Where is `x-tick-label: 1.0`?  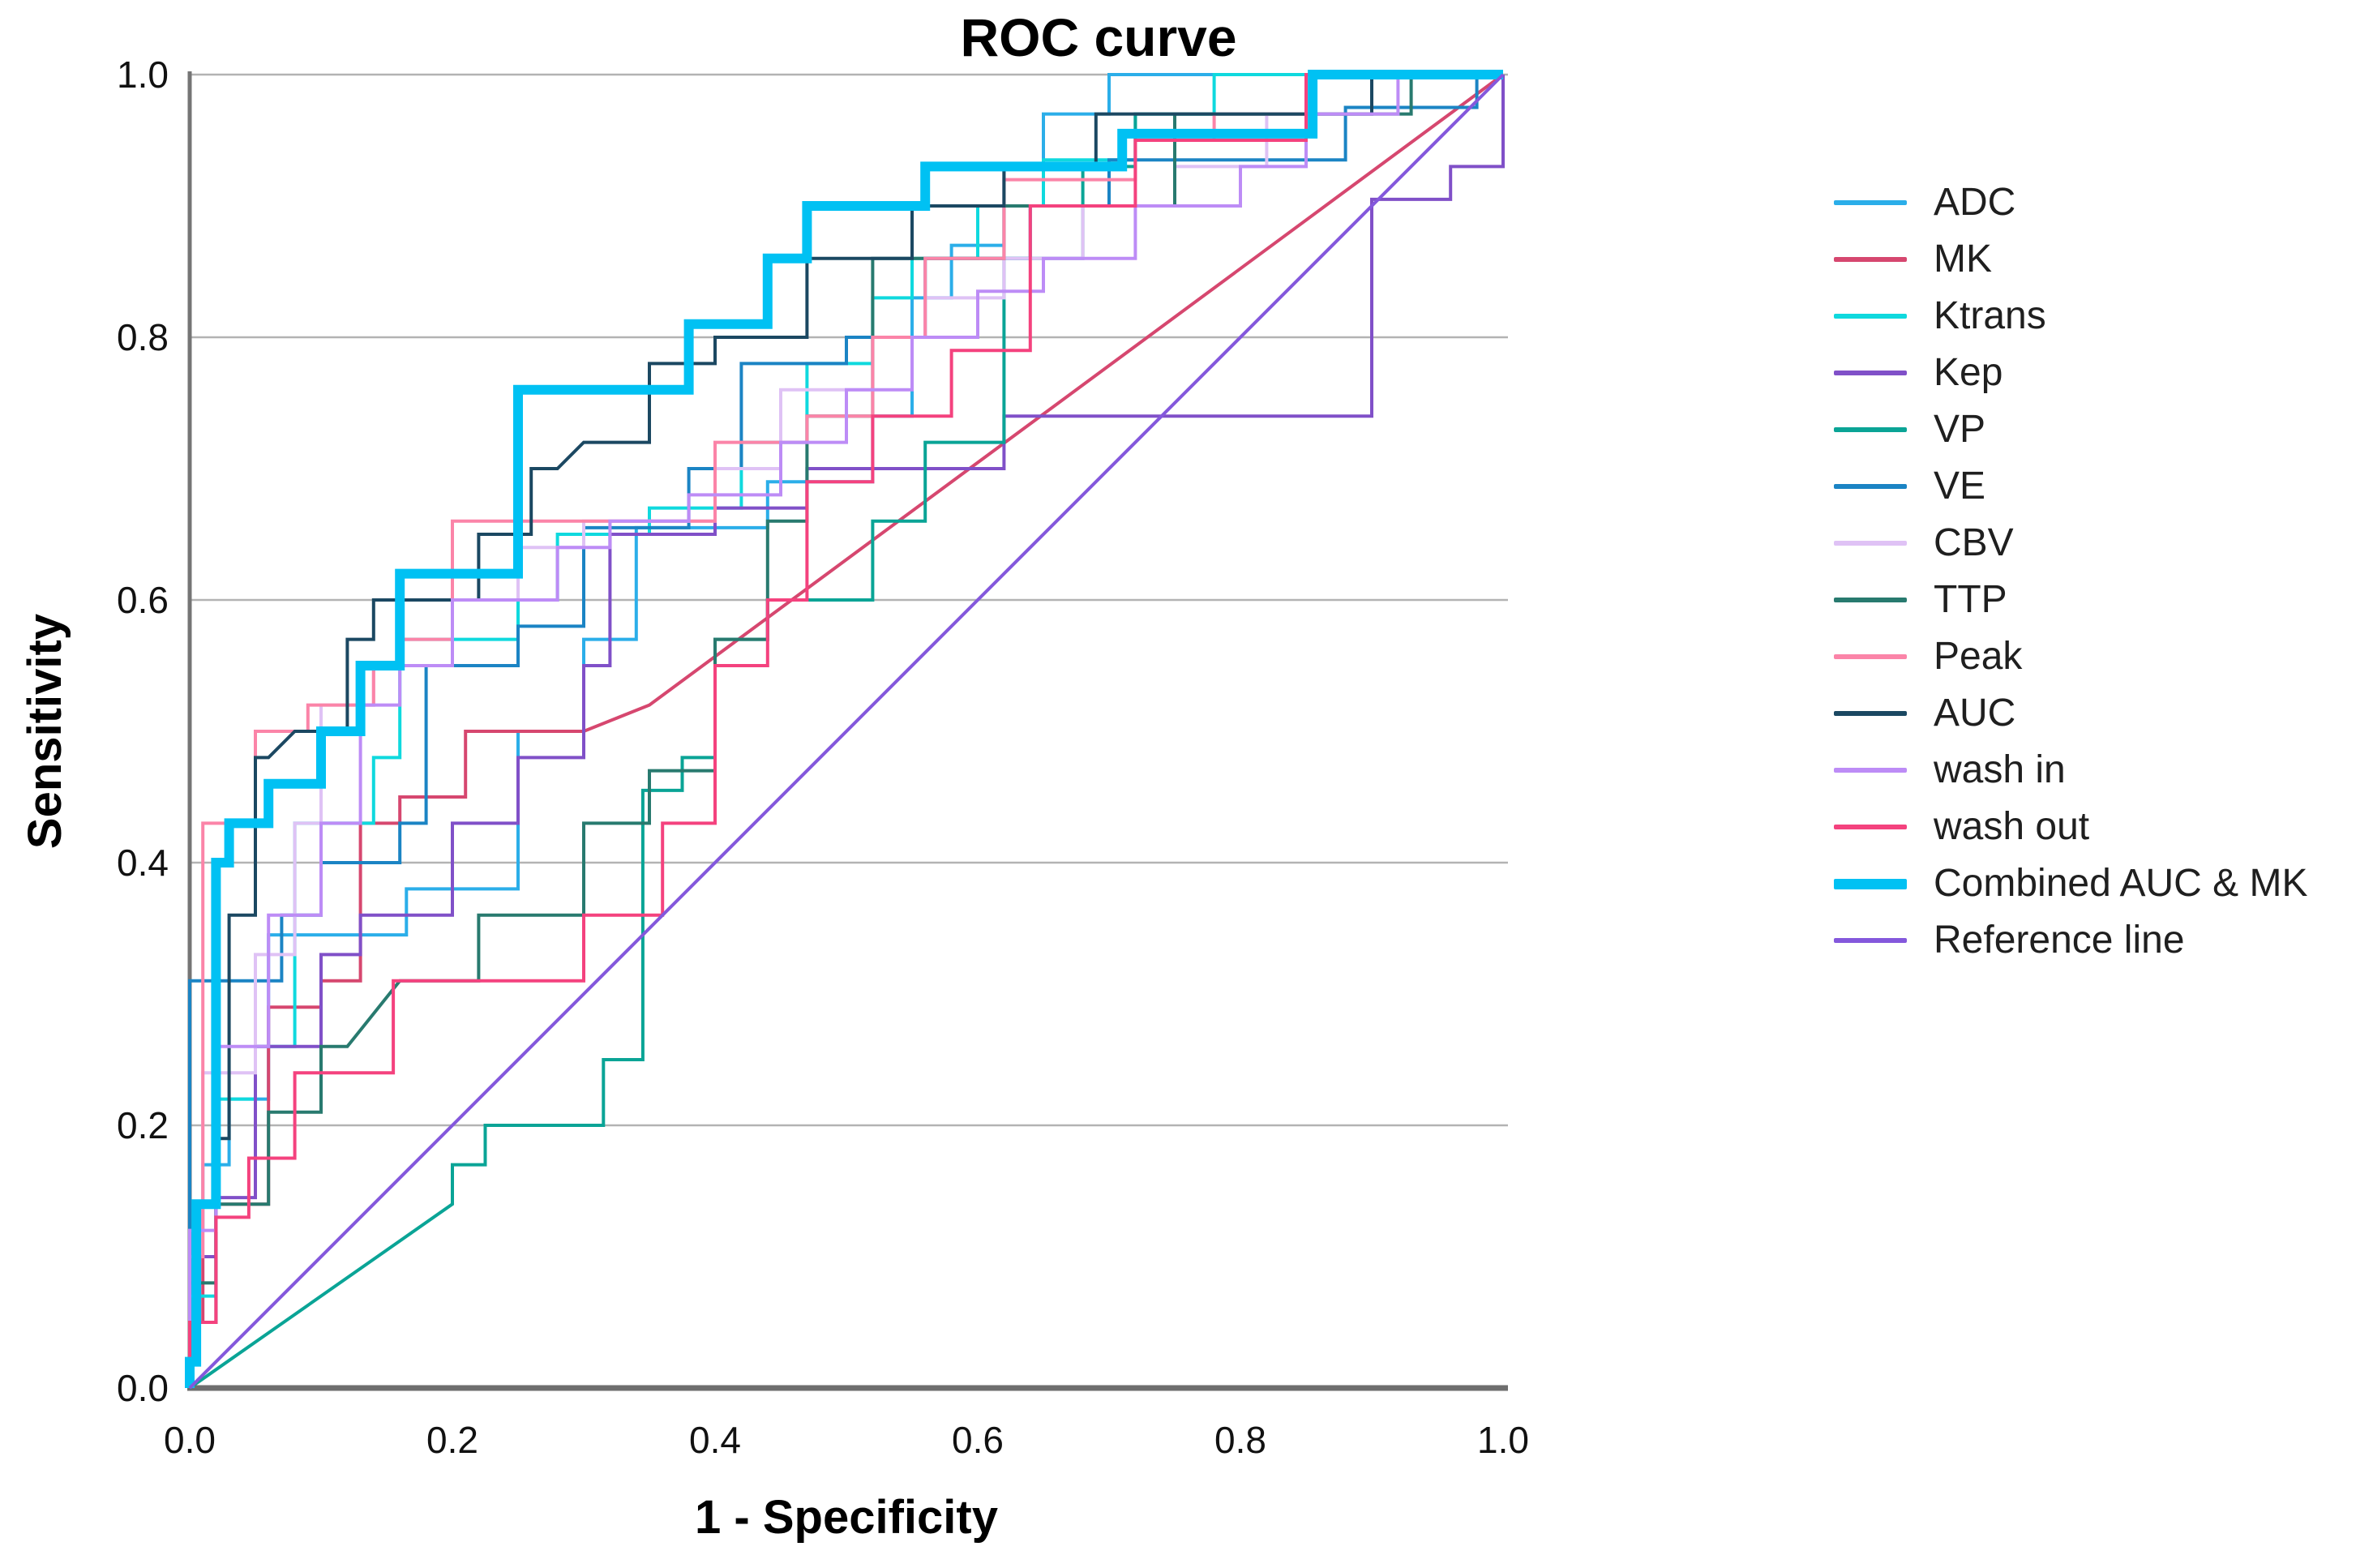
x-tick-label: 1.0 is located at coordinates (1503, 1440).